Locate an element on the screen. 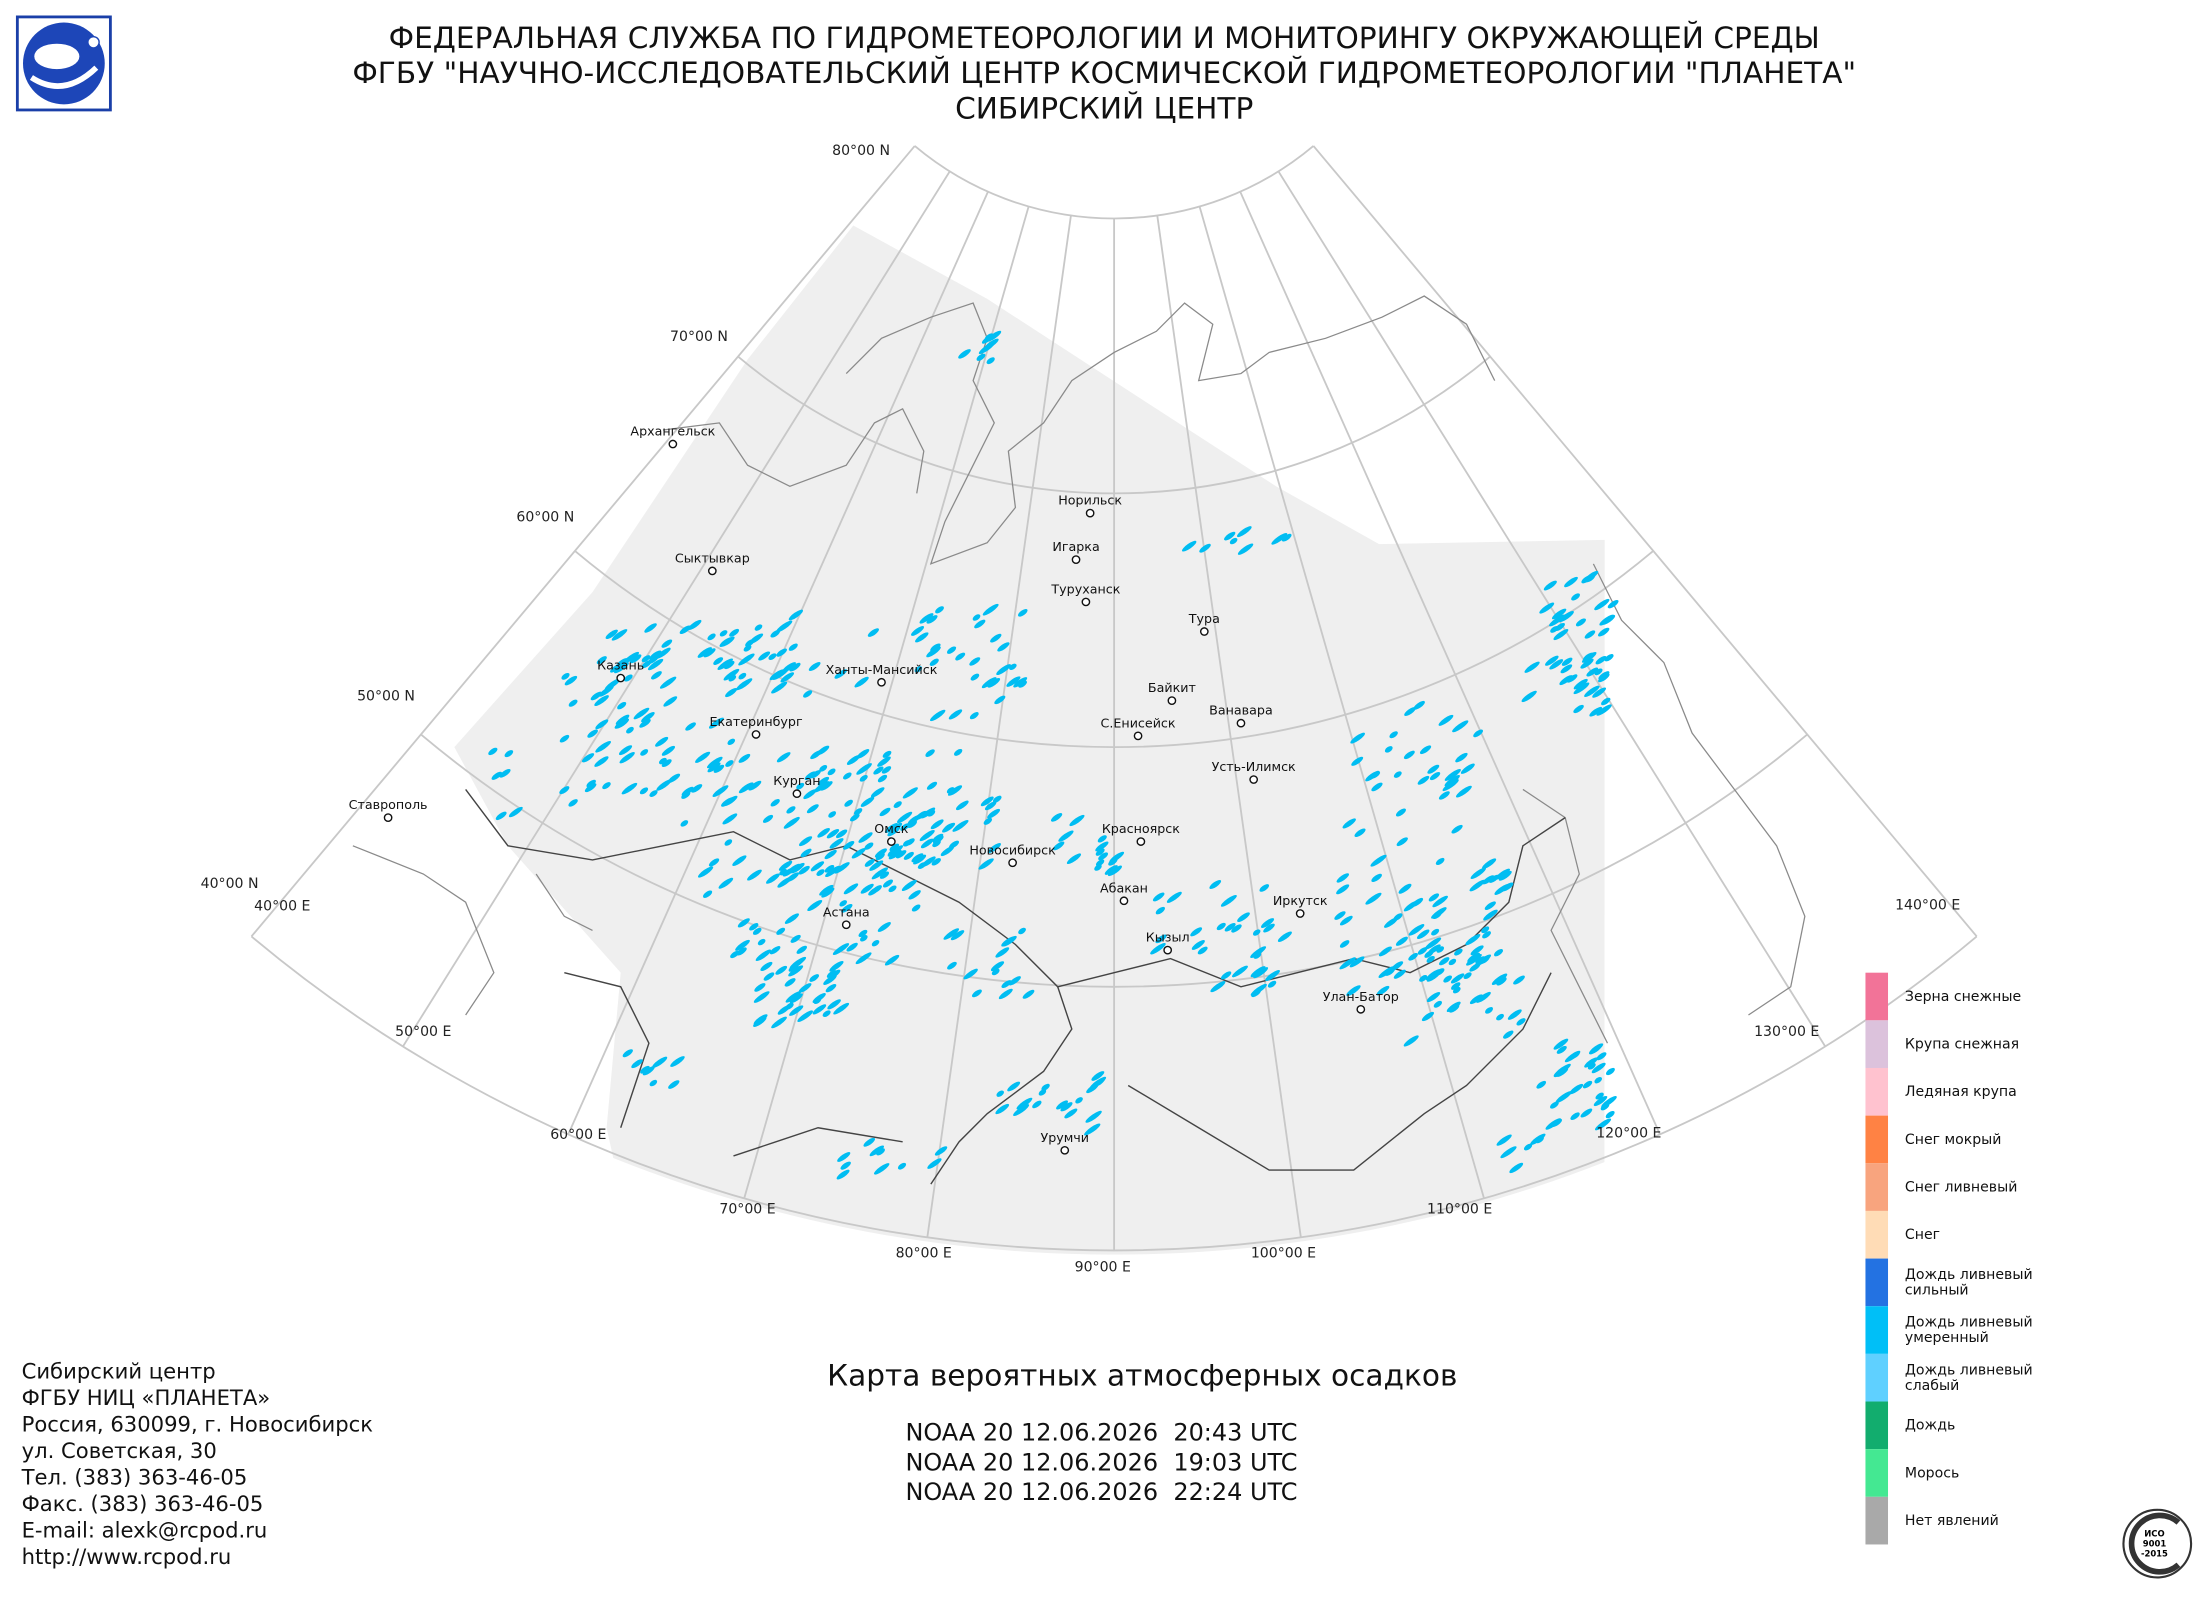  city-marker is located at coordinates (1124, 901).